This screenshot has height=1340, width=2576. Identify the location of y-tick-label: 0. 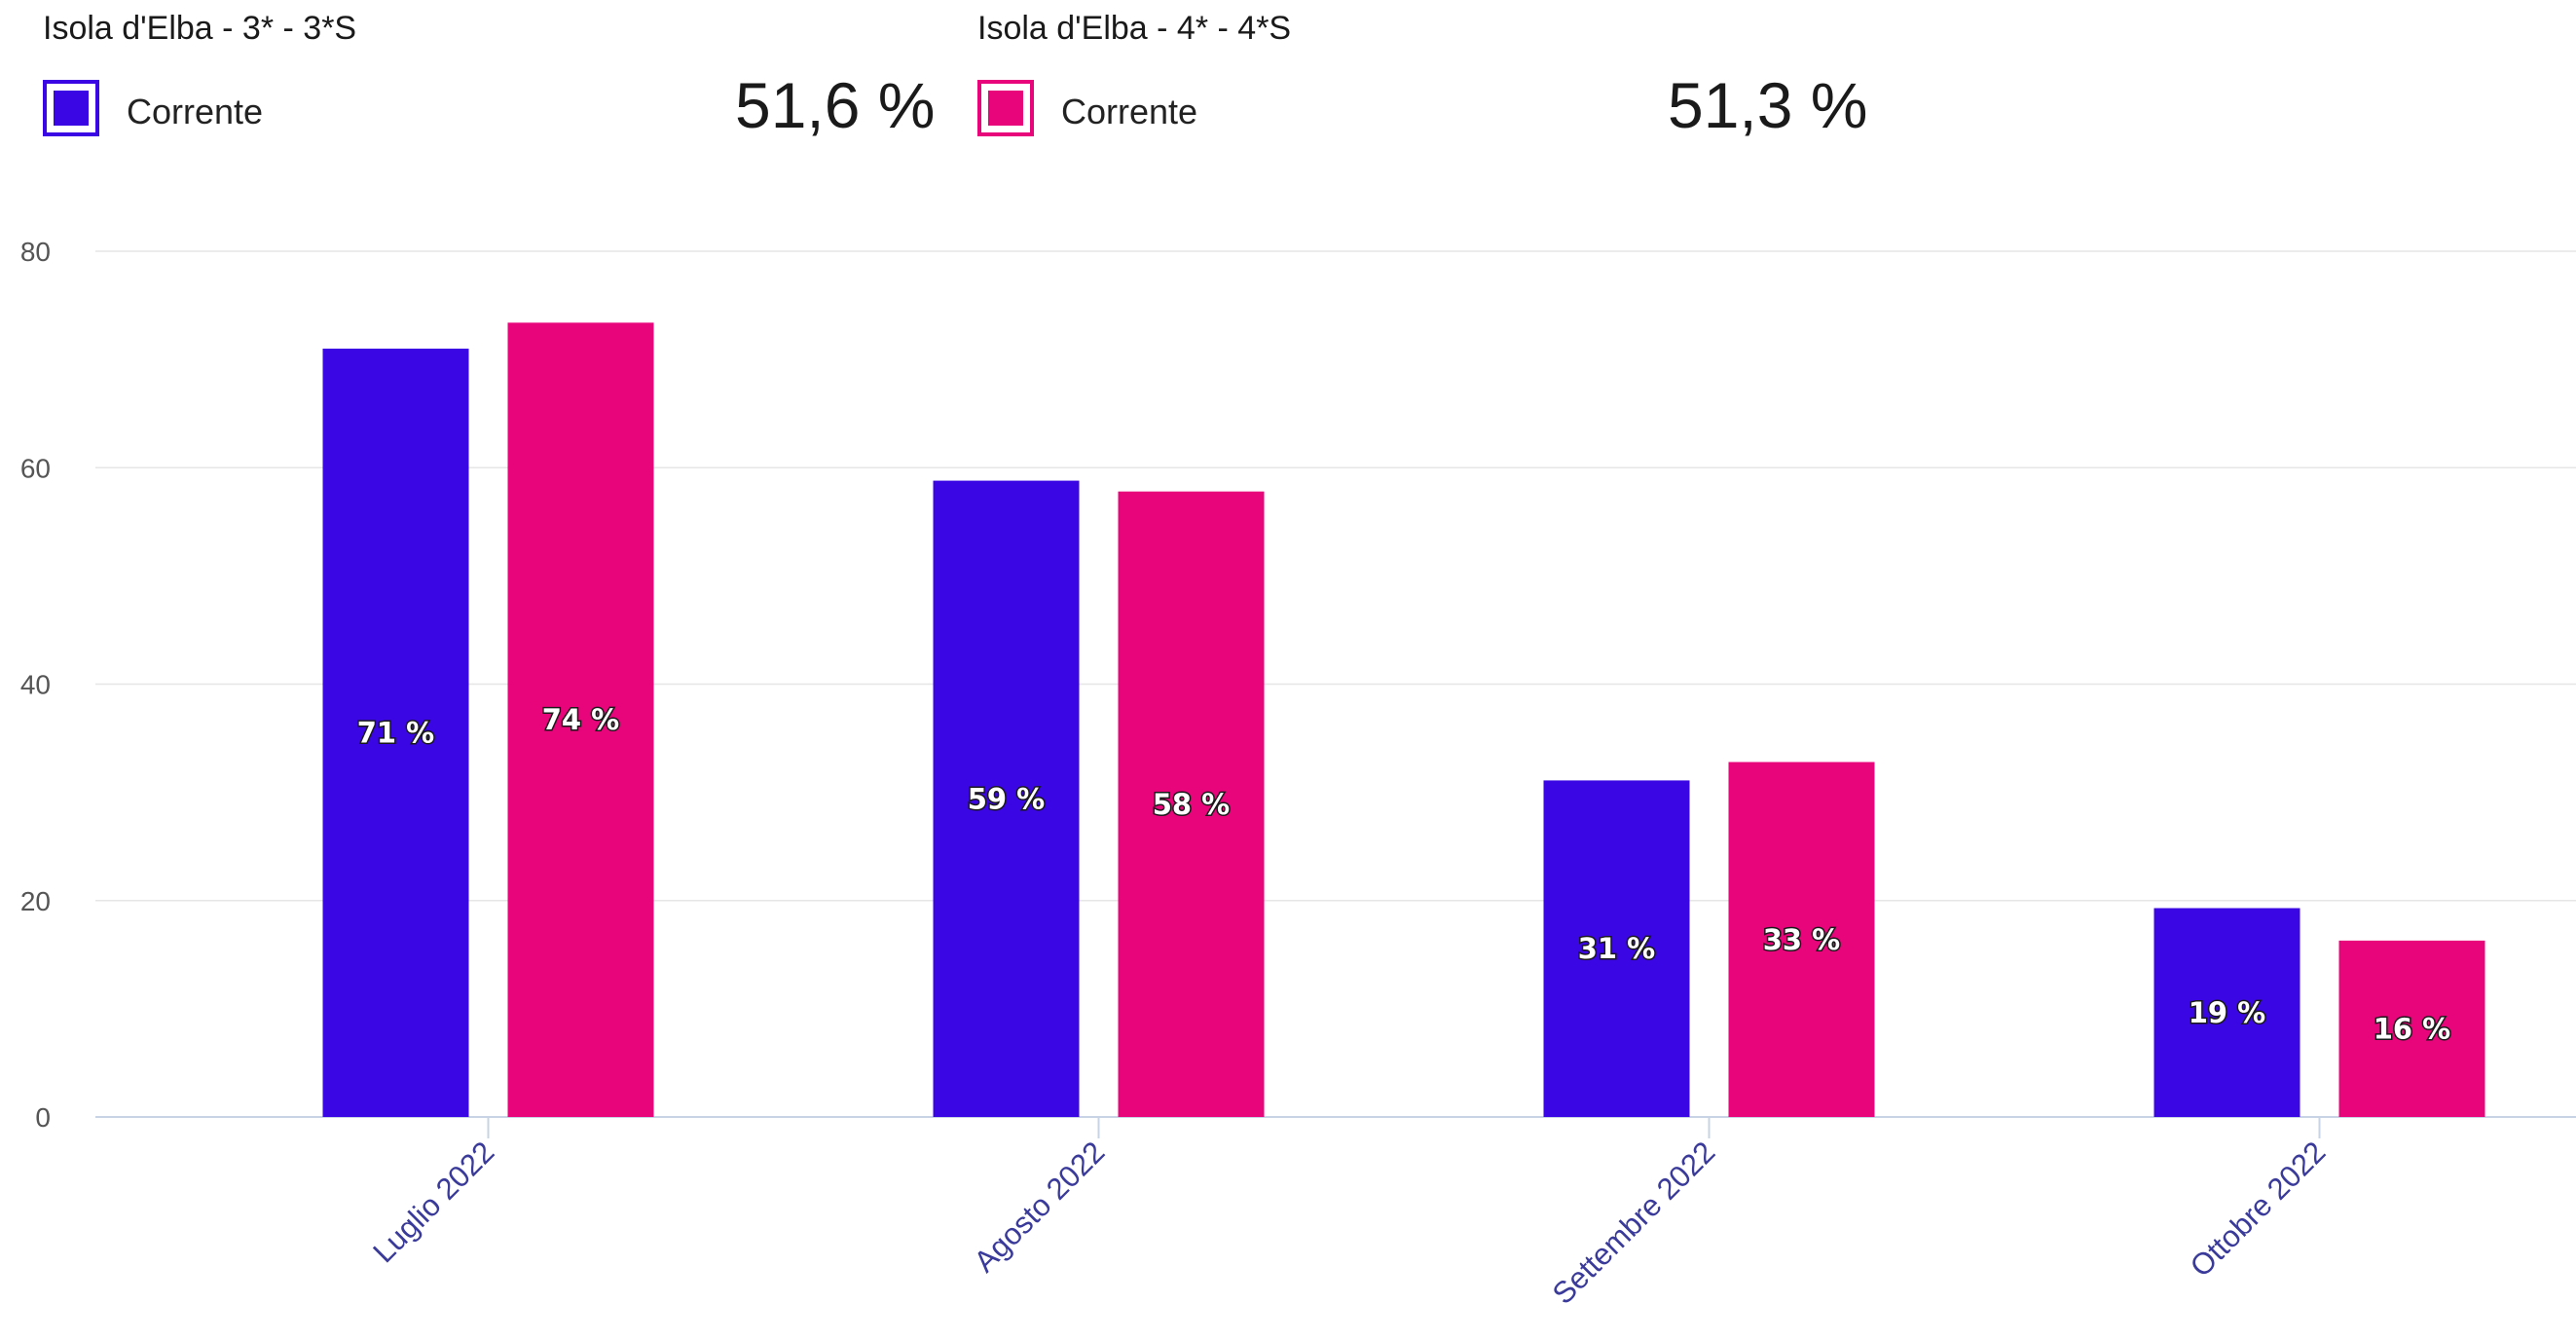
(43, 1117).